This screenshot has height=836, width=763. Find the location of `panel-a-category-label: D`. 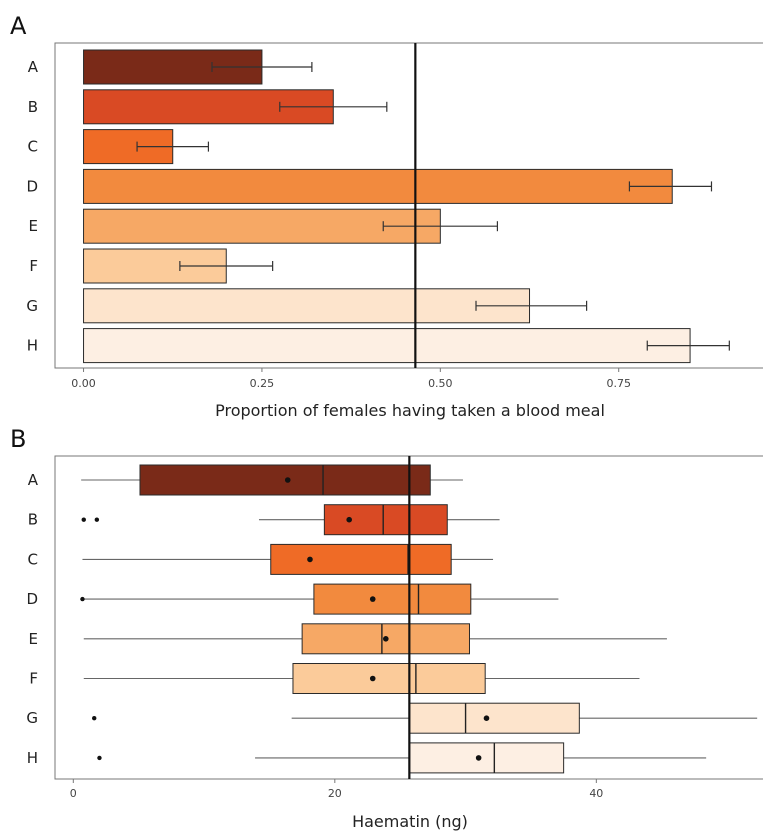

panel-a-category-label: D is located at coordinates (32, 186).